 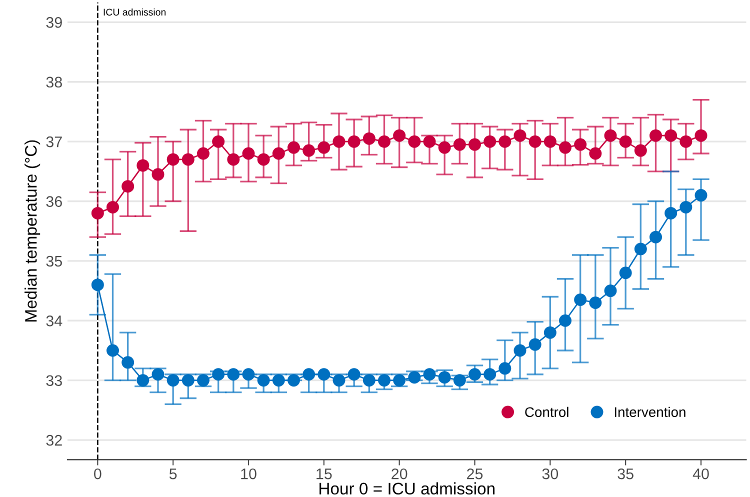 What do you see at coordinates (54, 142) in the screenshot?
I see `y-tick-label: 37` at bounding box center [54, 142].